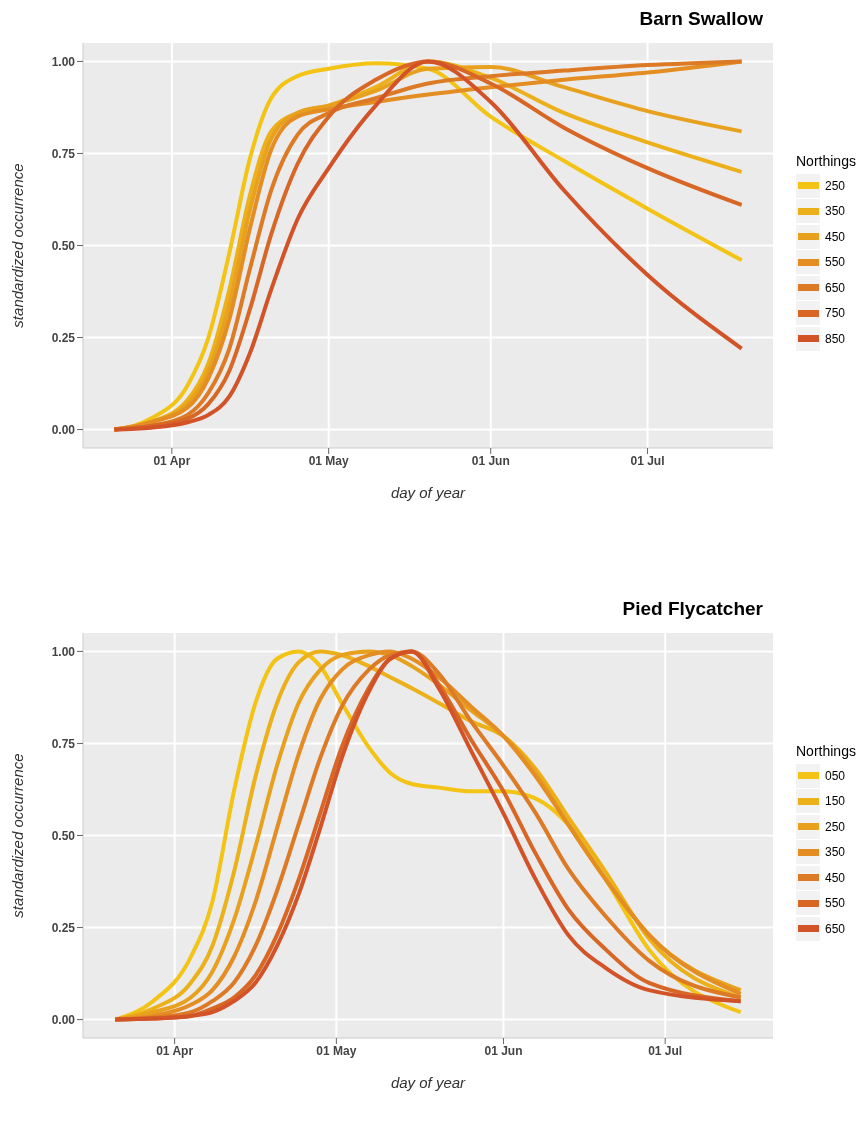 Image resolution: width=861 pixels, height=1124 pixels. I want to click on legend-label: 150, so click(835, 801).